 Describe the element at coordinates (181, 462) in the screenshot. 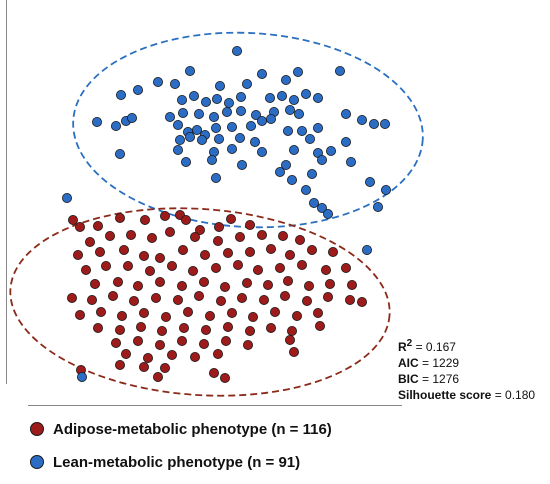

I see `legend-item-lean: Lean-metabolic phenotype (n = 91)` at that location.